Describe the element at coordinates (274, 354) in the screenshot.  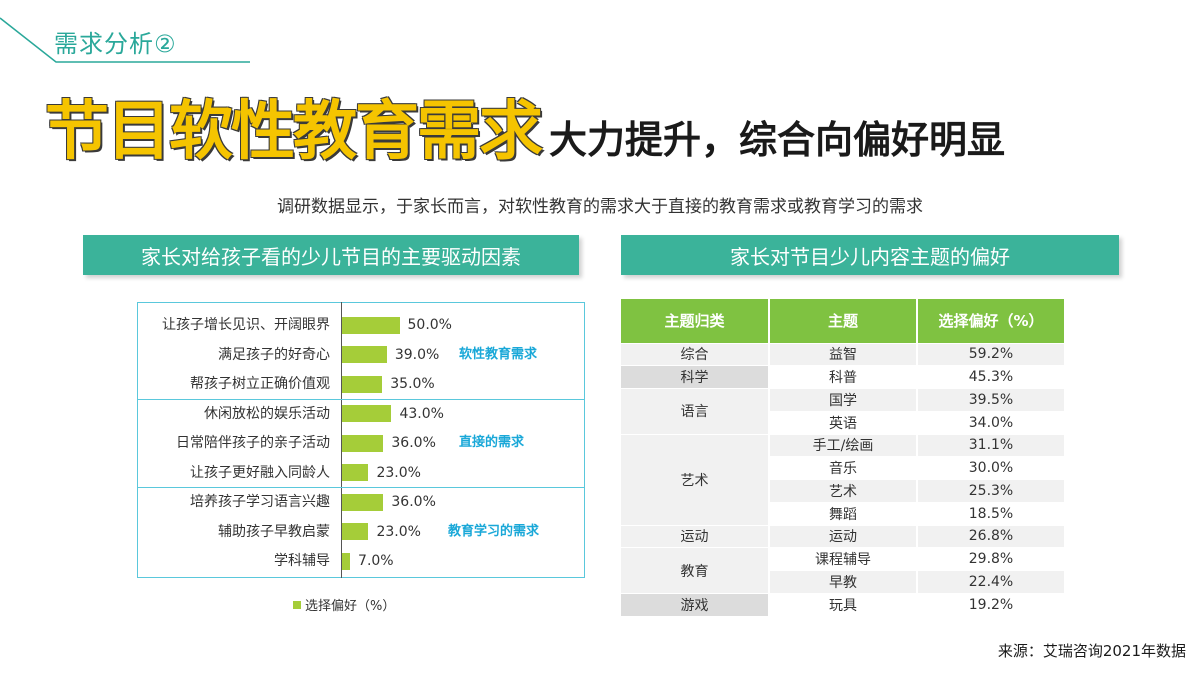
I see `category-label: 满足孩子的好奇心` at that location.